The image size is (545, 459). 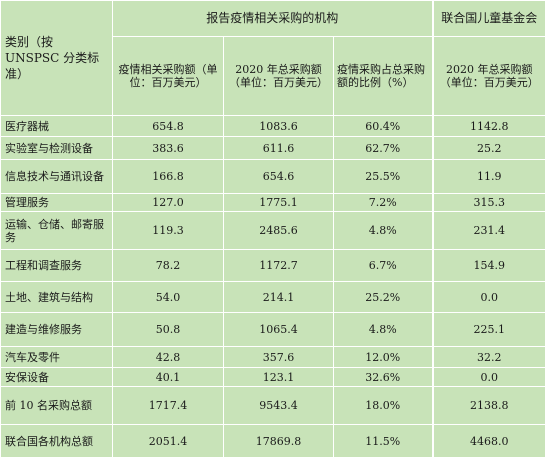 What do you see at coordinates (56, 58) in the screenshot?
I see `category-header: 类别（按 UNSPSC 分类标准）` at bounding box center [56, 58].